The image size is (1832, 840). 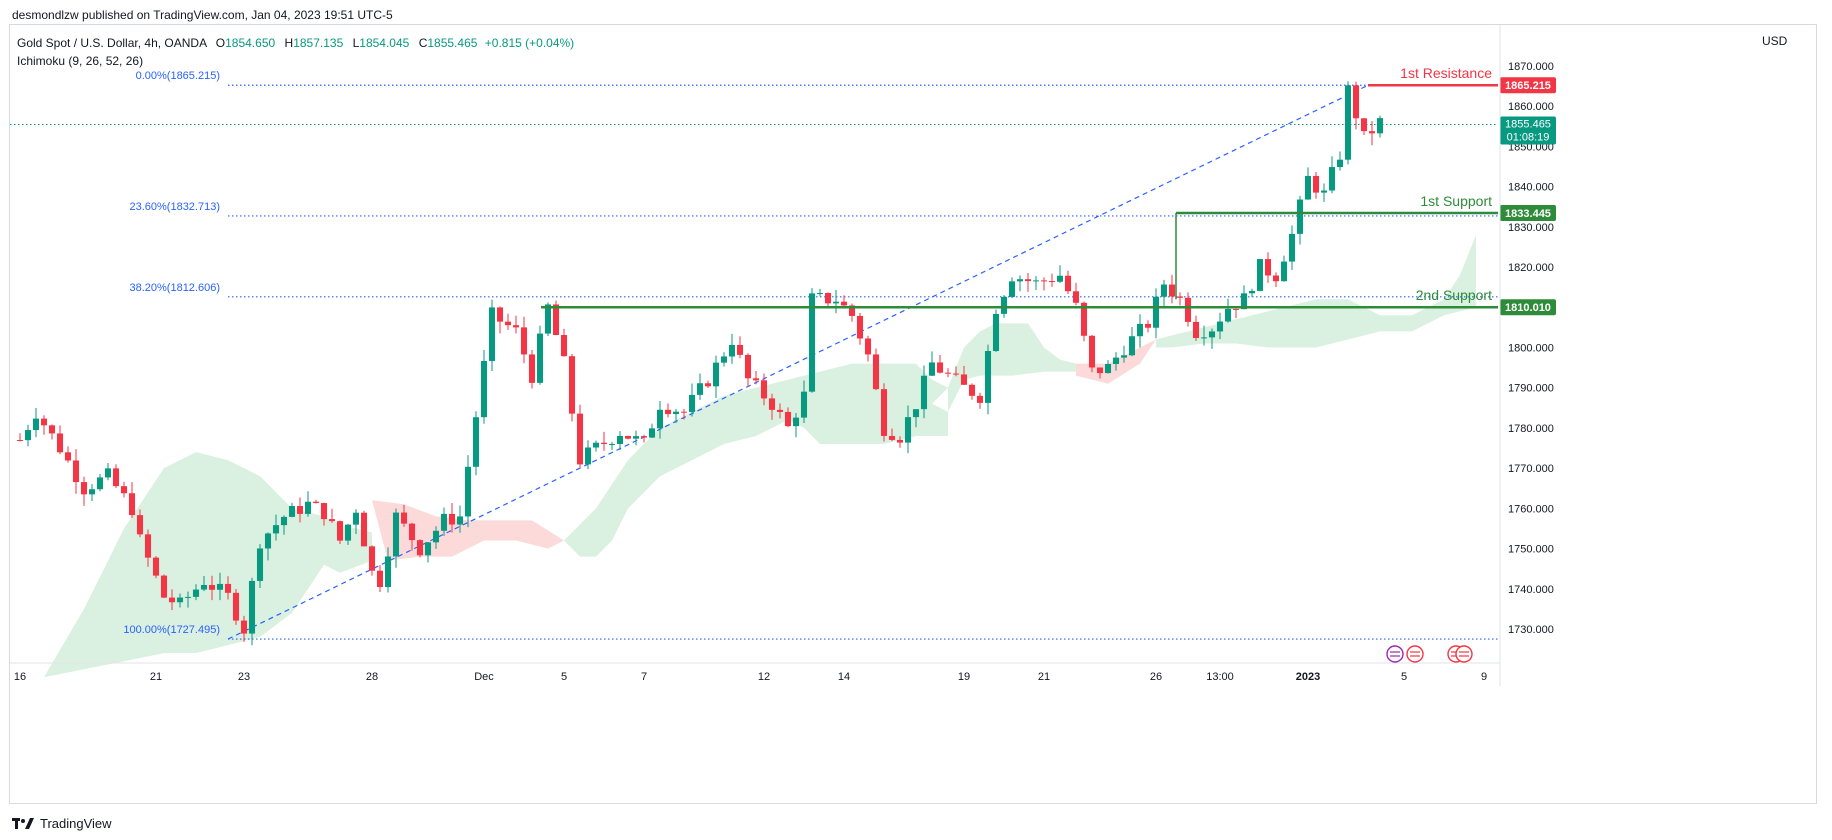 What do you see at coordinates (1404, 677) in the screenshot?
I see `time-axis-tick: 5` at bounding box center [1404, 677].